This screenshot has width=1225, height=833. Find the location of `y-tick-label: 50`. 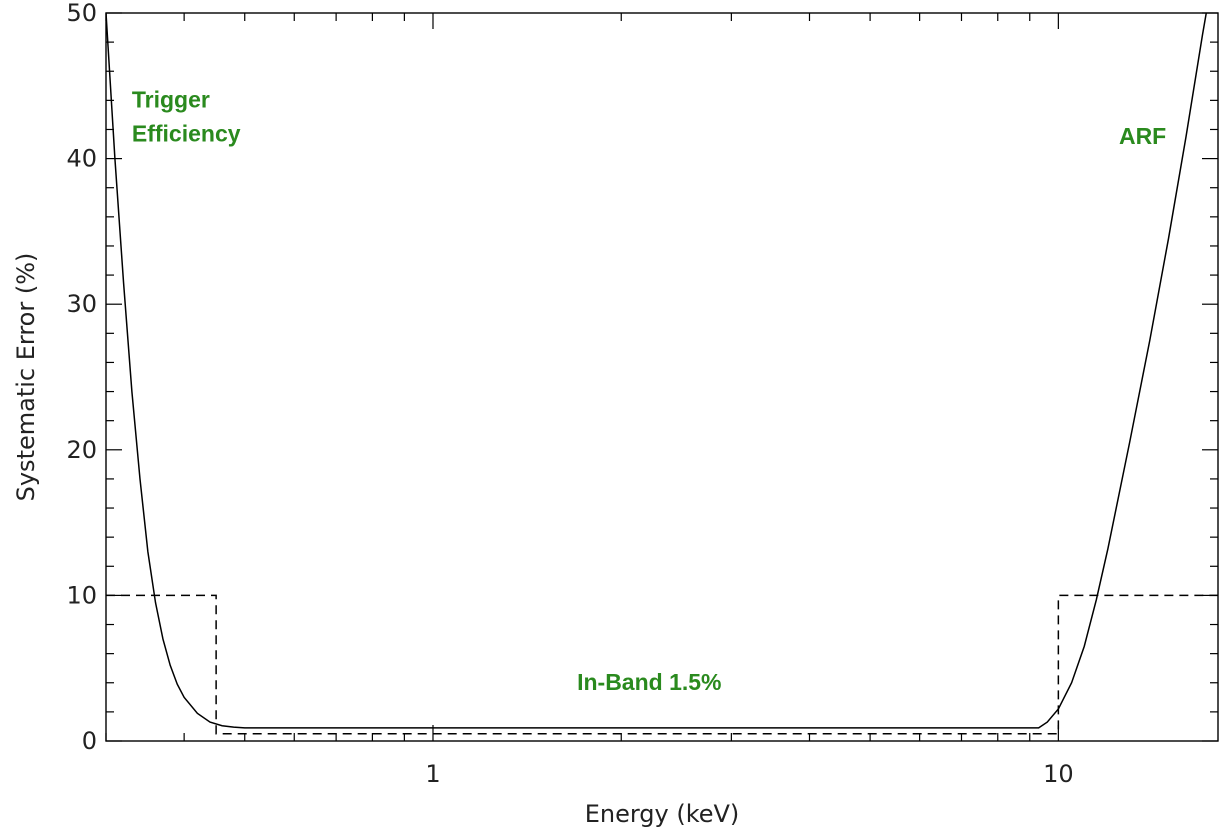

y-tick-label: 50 is located at coordinates (81, 13).